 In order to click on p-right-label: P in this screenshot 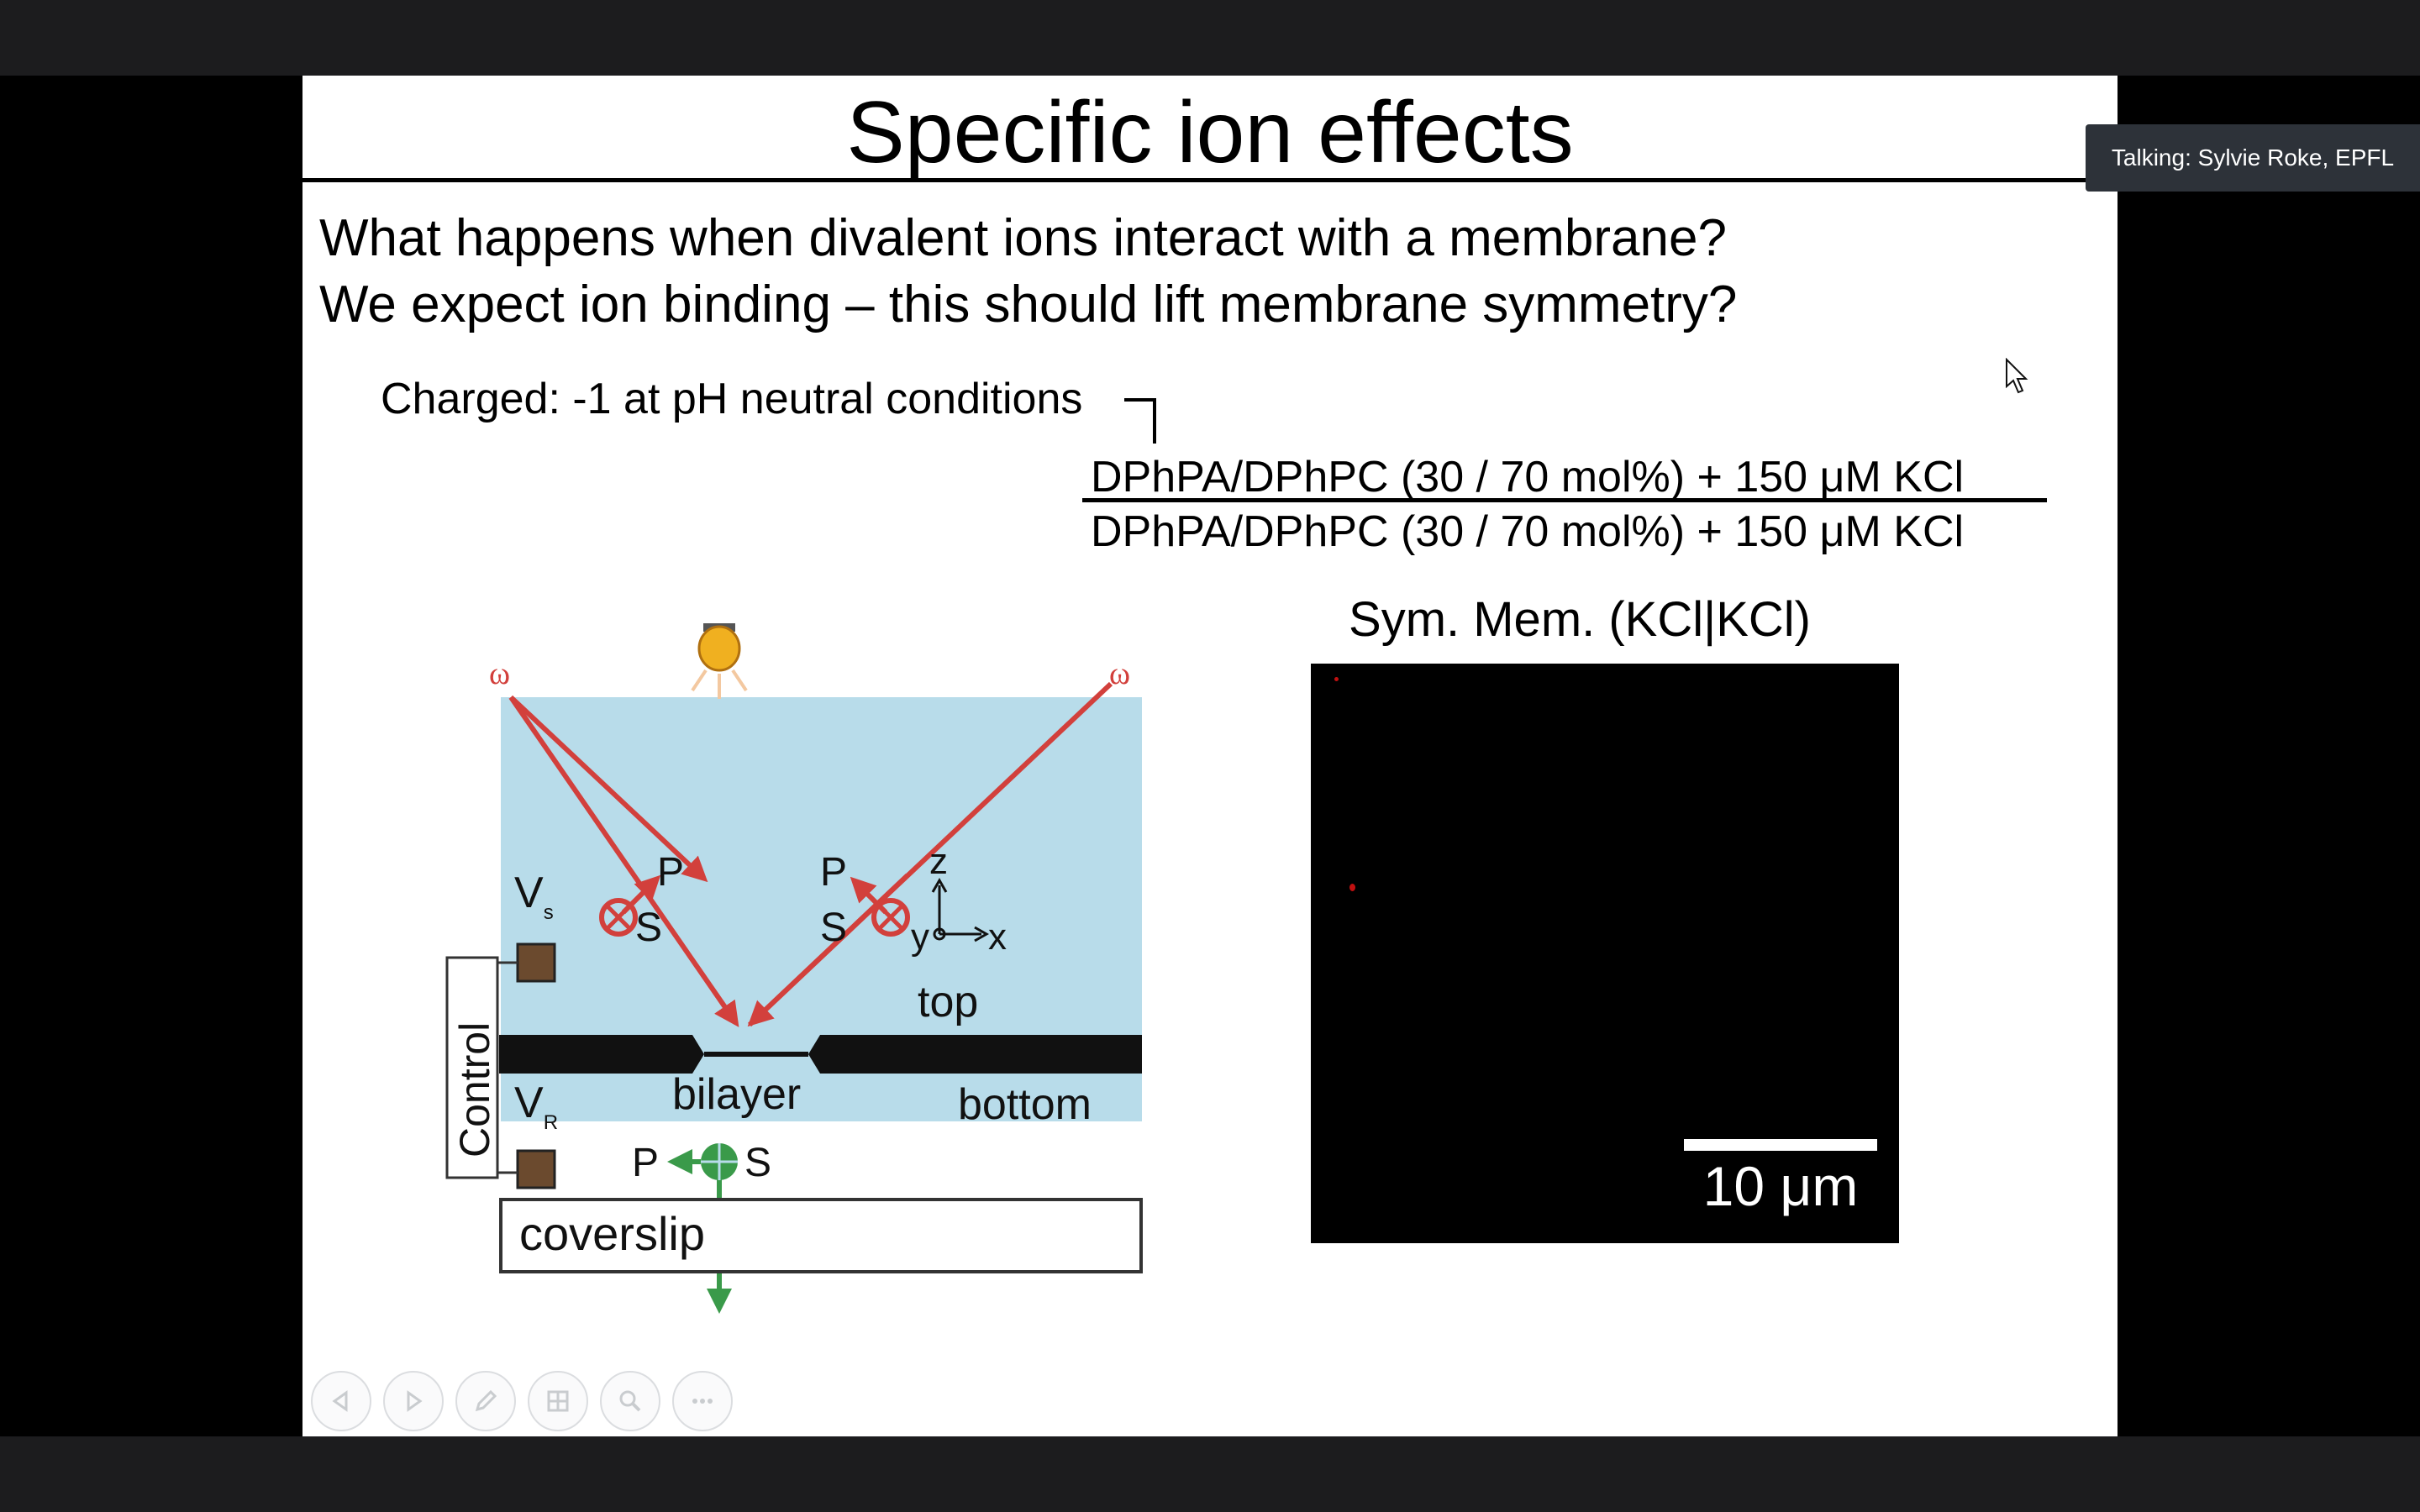, I will do `click(833, 872)`.